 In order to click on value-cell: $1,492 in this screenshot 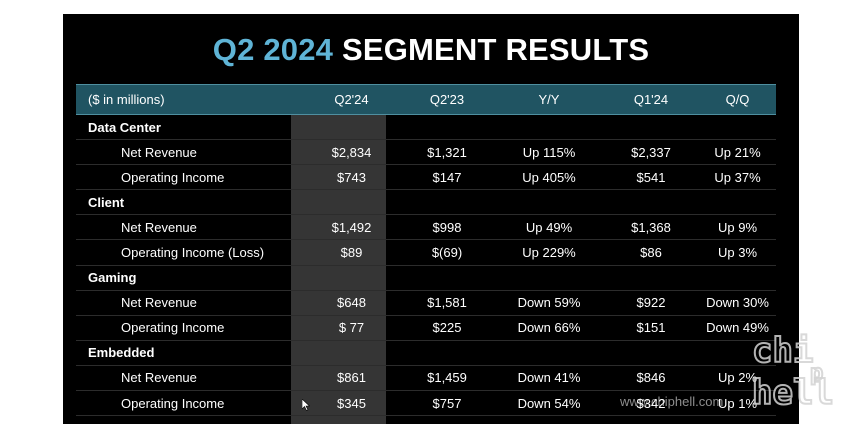, I will do `click(351, 227)`.